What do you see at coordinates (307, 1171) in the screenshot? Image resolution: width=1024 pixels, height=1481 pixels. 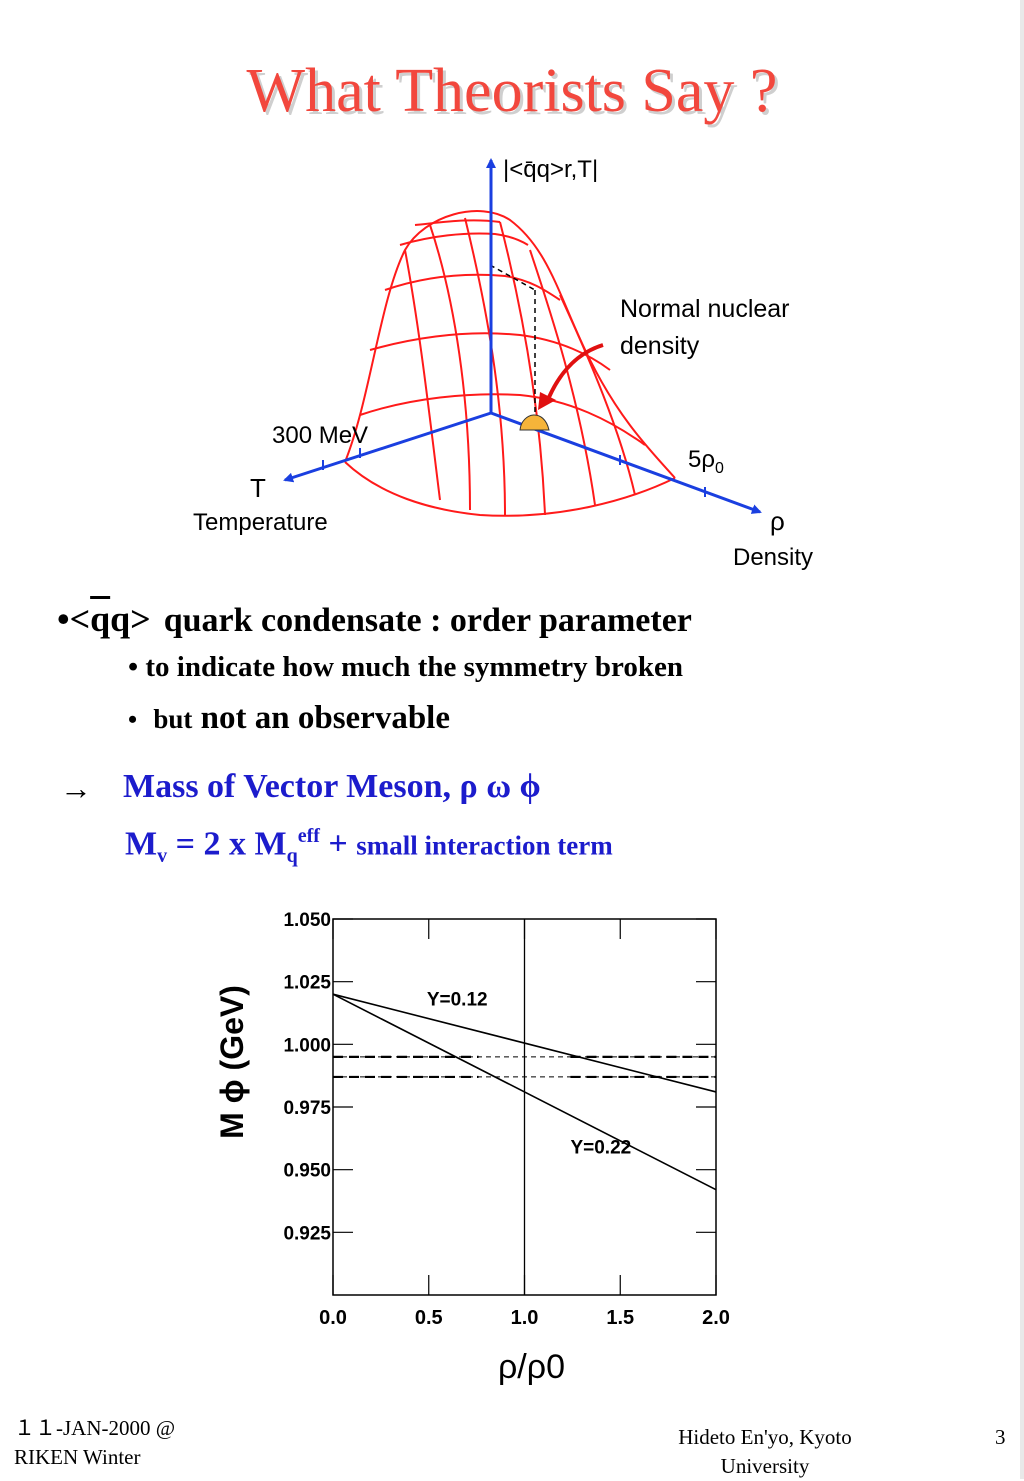 I see `y-tick-label: 0.950` at bounding box center [307, 1171].